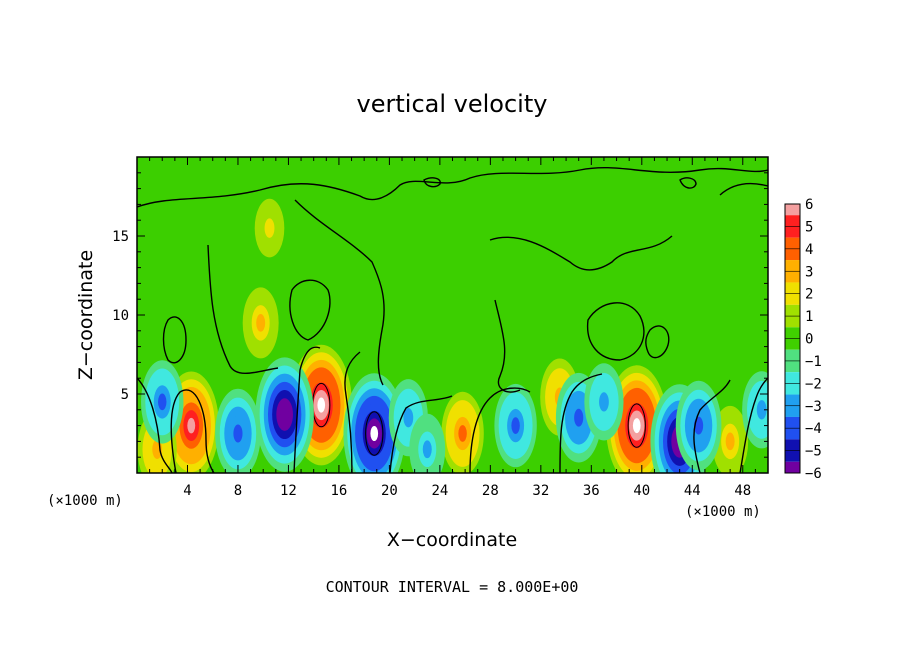 This screenshot has width=904, height=654. What do you see at coordinates (238, 491) in the screenshot?
I see `x-tick-label: 8` at bounding box center [238, 491].